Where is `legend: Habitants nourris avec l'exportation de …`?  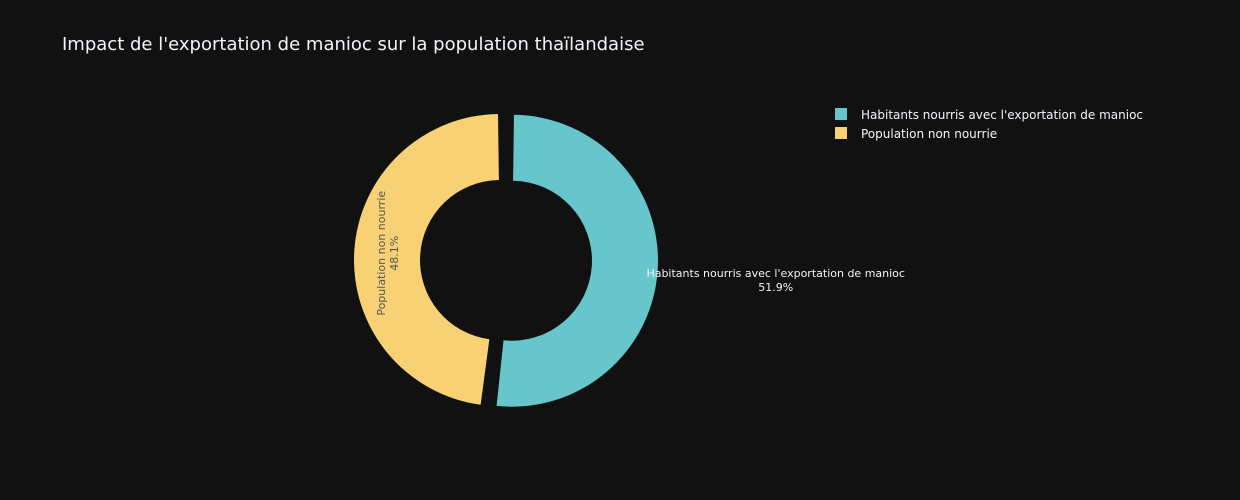
legend: Habitants nourris avec l'exportation de … is located at coordinates (989, 124).